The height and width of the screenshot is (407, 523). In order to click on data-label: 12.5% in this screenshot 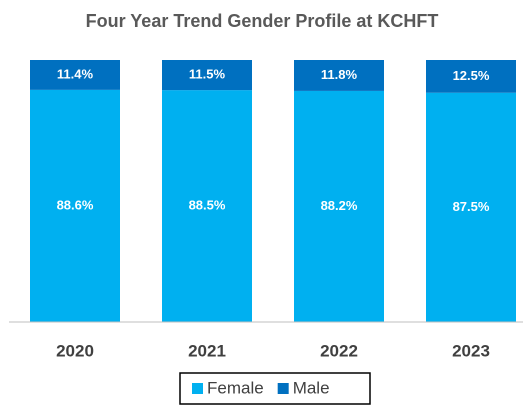, I will do `click(471, 75)`.